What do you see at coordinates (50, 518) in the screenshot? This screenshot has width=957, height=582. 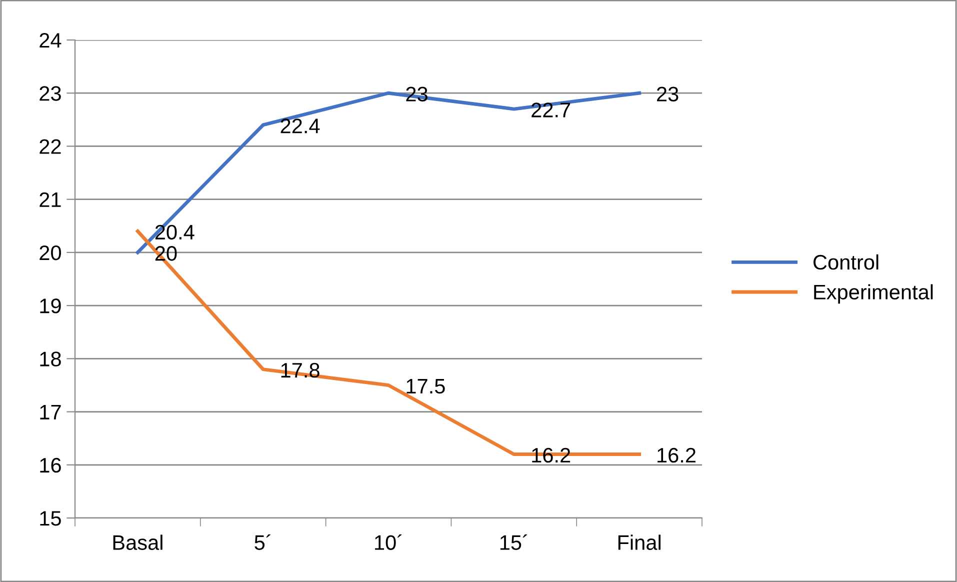 I see `y-tick-label: 15` at bounding box center [50, 518].